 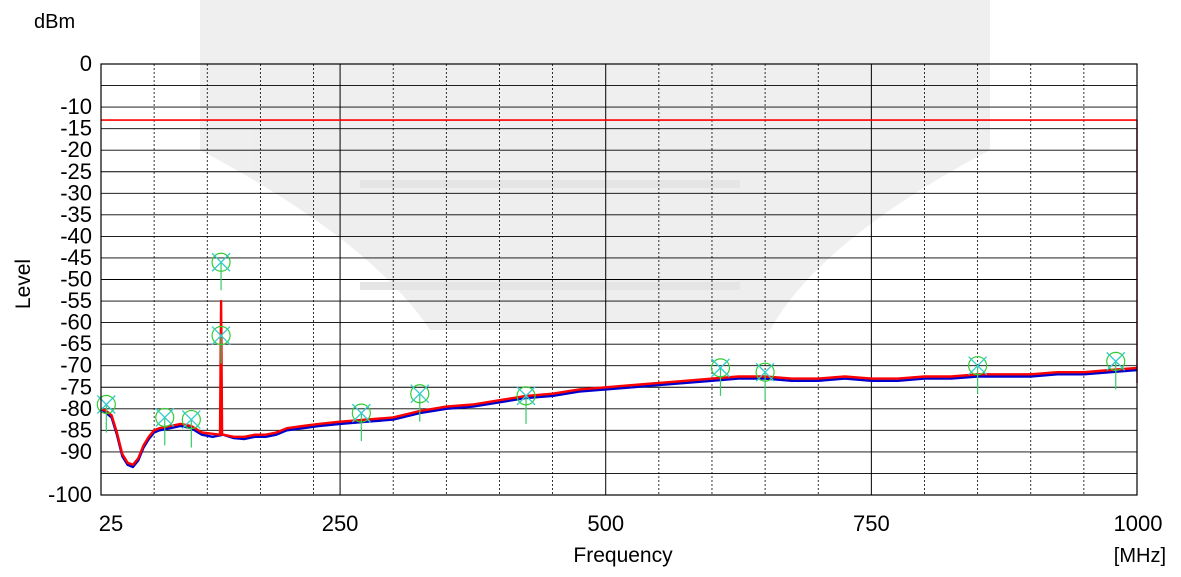 I want to click on x-tick-label: 750, so click(x=871, y=523).